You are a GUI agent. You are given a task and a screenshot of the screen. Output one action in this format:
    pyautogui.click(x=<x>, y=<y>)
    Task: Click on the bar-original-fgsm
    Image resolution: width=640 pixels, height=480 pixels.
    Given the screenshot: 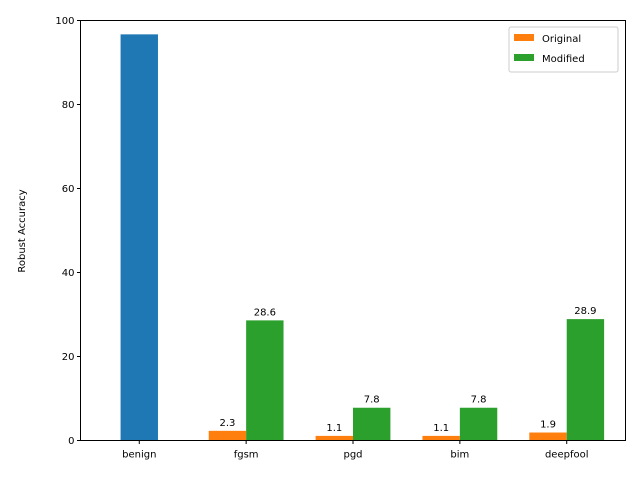 What is the action you would take?
    pyautogui.click(x=227, y=435)
    